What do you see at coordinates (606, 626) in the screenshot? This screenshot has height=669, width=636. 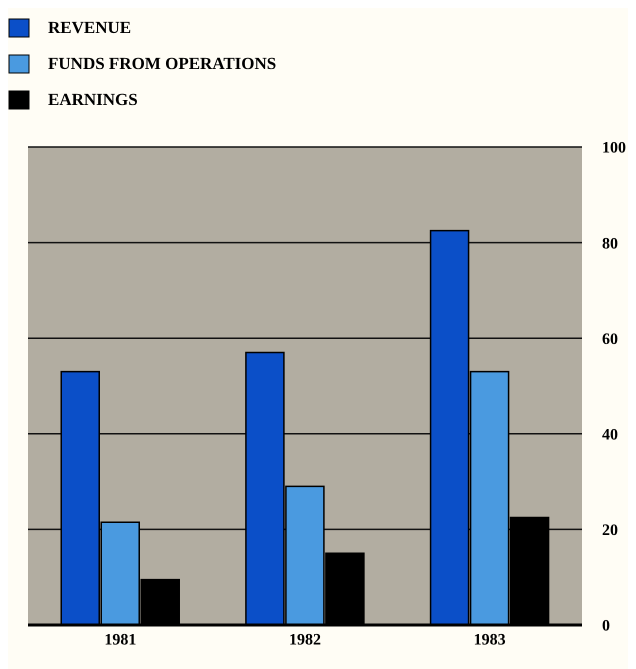 I see `y-tick-label: 0` at bounding box center [606, 626].